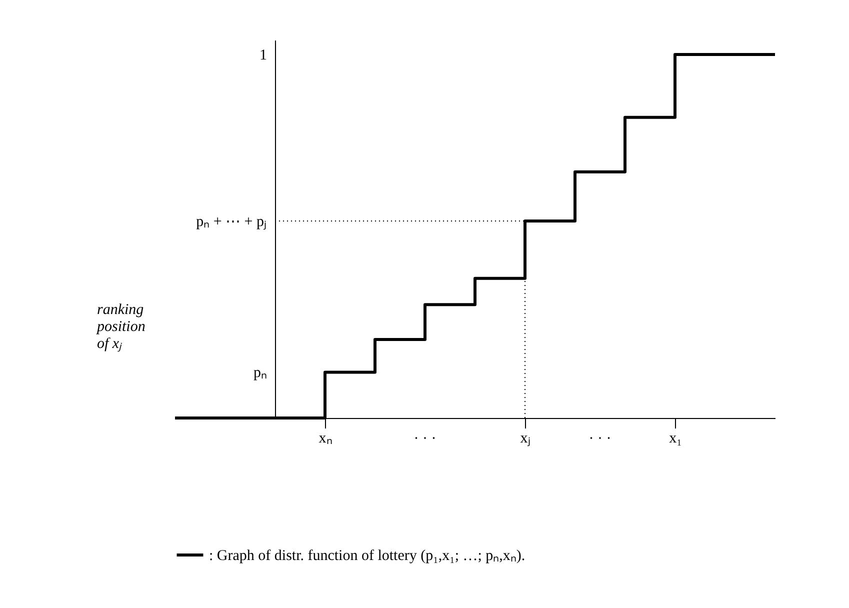 The image size is (849, 608). What do you see at coordinates (367, 556) in the screenshot?
I see `legend-label: : Graph of distr. function of lottery (p₁,x₁; …; pₙ,xₙ).` at bounding box center [367, 556].